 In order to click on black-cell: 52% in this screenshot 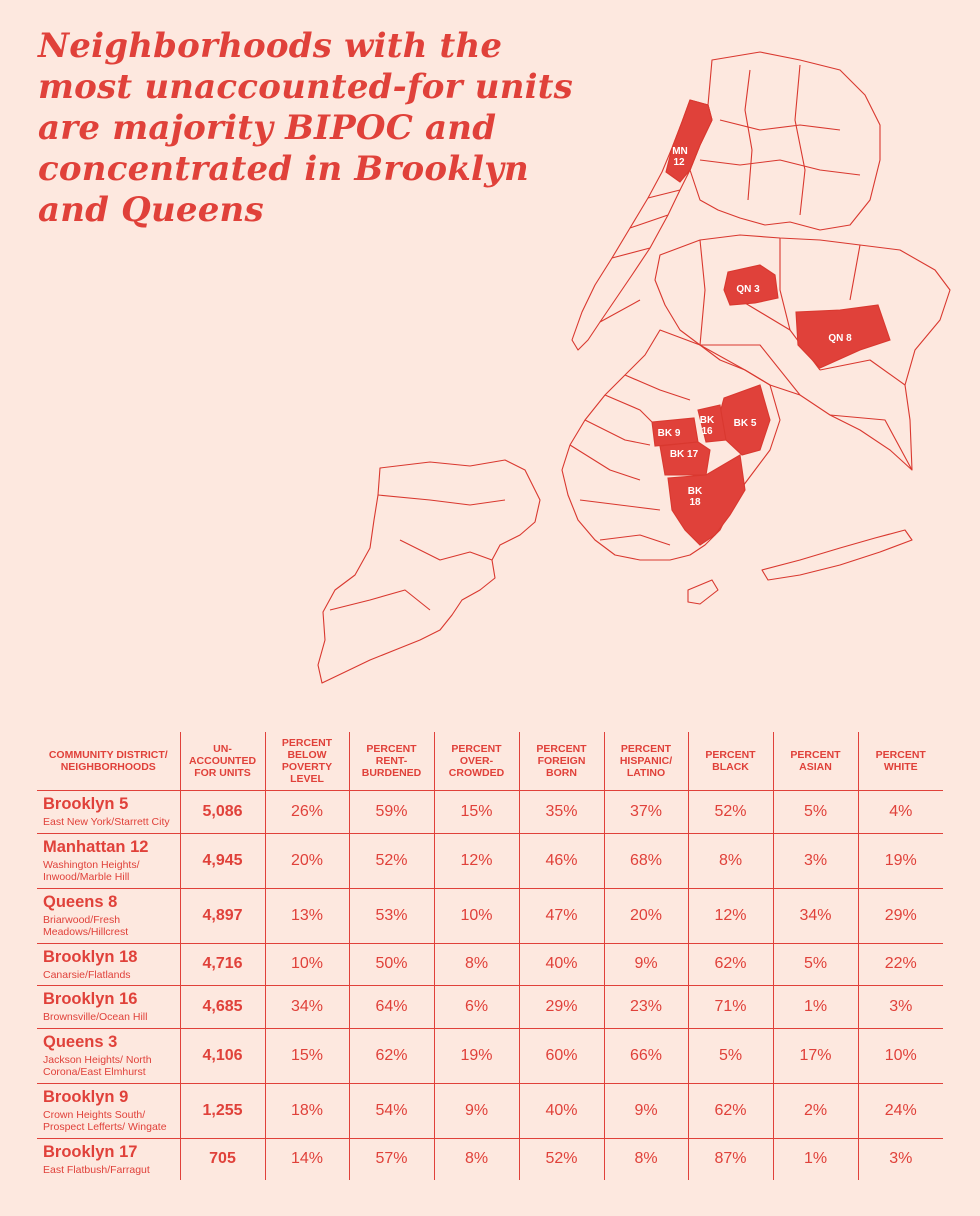, I will do `click(730, 812)`.